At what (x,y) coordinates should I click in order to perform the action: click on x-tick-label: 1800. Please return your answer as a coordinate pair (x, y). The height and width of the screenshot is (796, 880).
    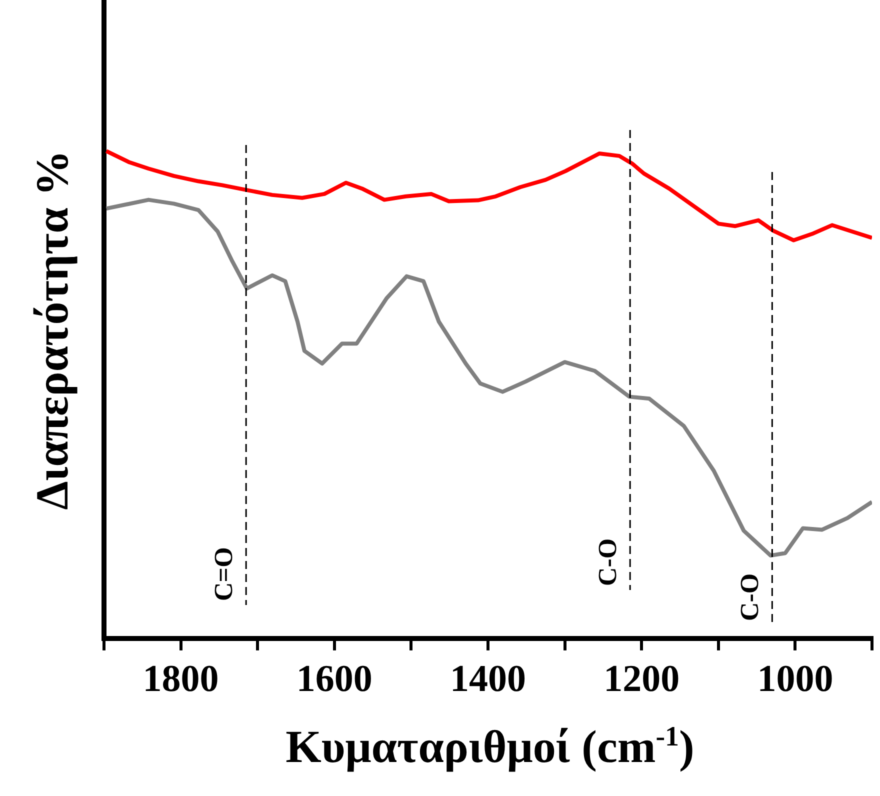
    Looking at the image, I should click on (180, 679).